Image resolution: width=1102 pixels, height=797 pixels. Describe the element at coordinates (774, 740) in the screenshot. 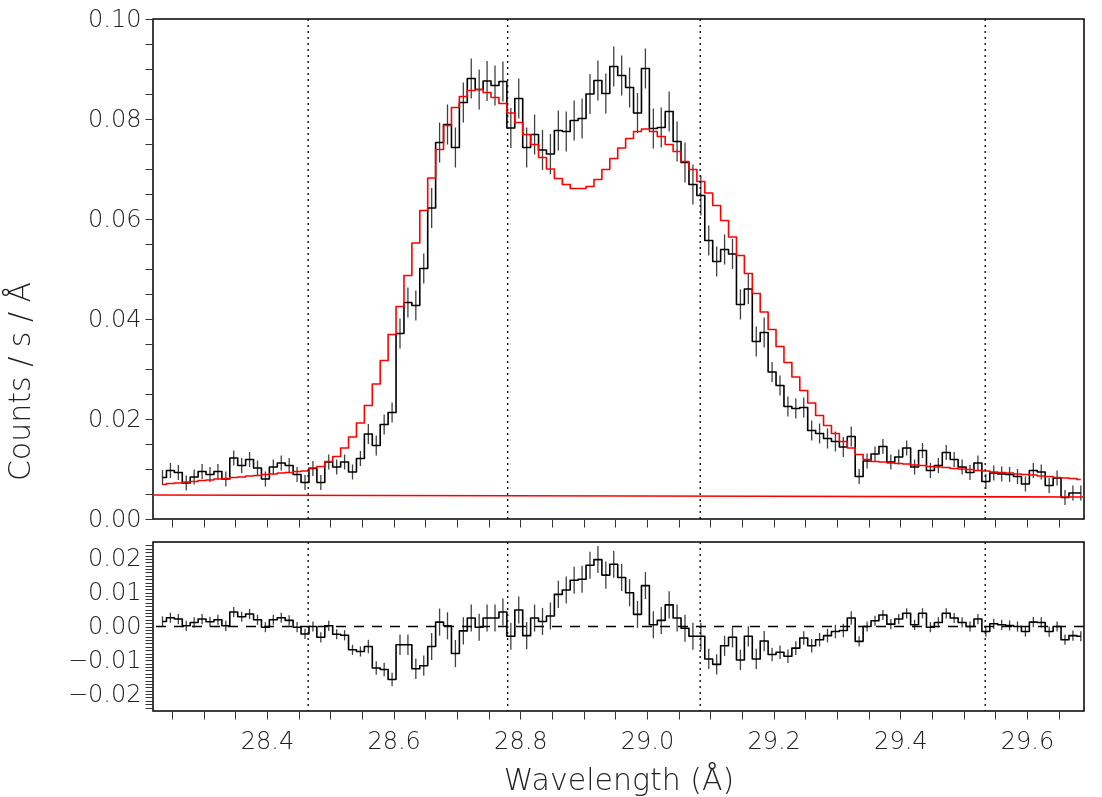

I see `x-tick-label: 29.2` at that location.